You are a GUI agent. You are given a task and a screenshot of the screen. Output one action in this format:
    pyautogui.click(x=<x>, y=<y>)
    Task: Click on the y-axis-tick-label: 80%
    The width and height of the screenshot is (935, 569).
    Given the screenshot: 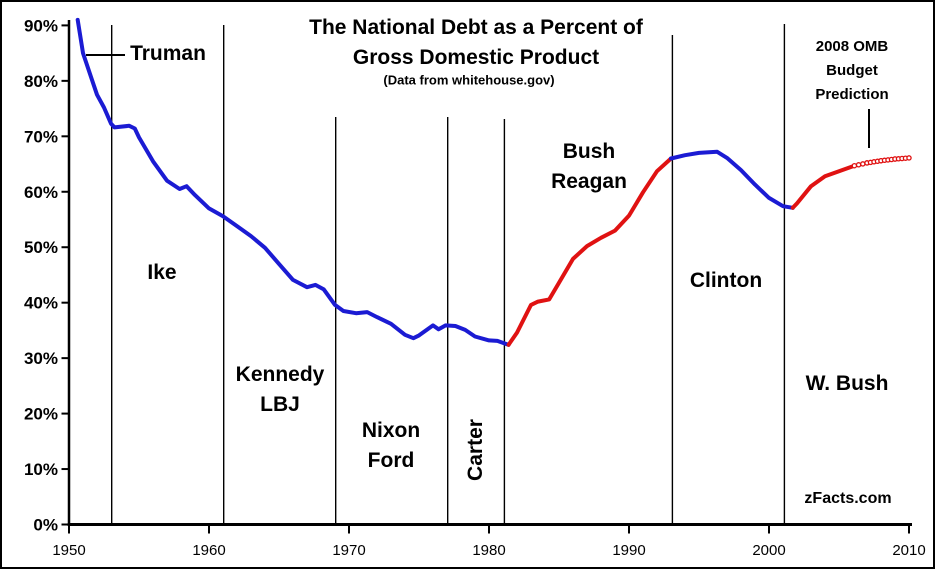 What is the action you would take?
    pyautogui.click(x=41, y=81)
    